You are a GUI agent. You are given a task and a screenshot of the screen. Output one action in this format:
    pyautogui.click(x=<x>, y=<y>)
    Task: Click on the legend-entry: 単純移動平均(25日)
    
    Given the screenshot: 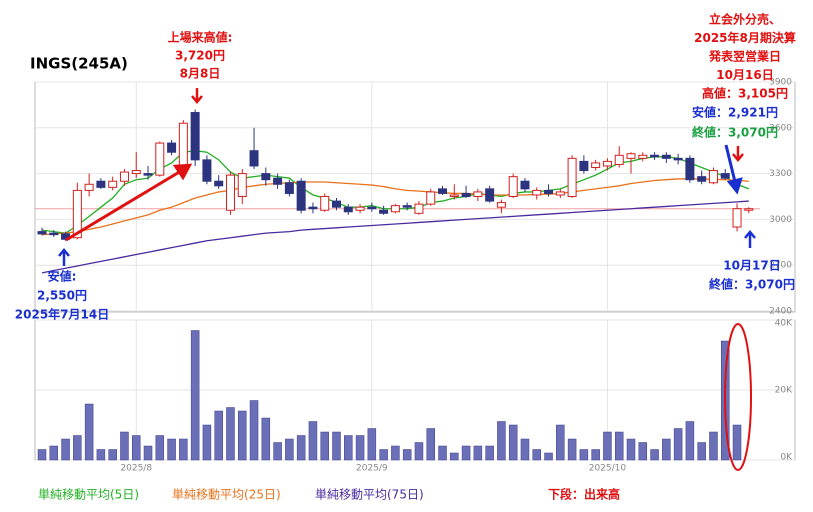 What is the action you would take?
    pyautogui.click(x=226, y=495)
    